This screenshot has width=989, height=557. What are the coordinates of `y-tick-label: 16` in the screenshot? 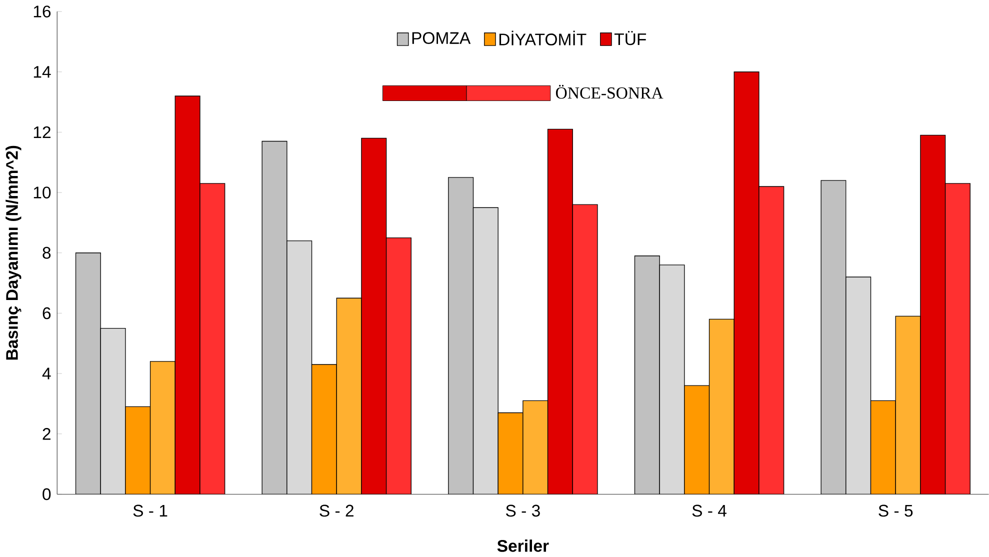 It's located at (42, 11).